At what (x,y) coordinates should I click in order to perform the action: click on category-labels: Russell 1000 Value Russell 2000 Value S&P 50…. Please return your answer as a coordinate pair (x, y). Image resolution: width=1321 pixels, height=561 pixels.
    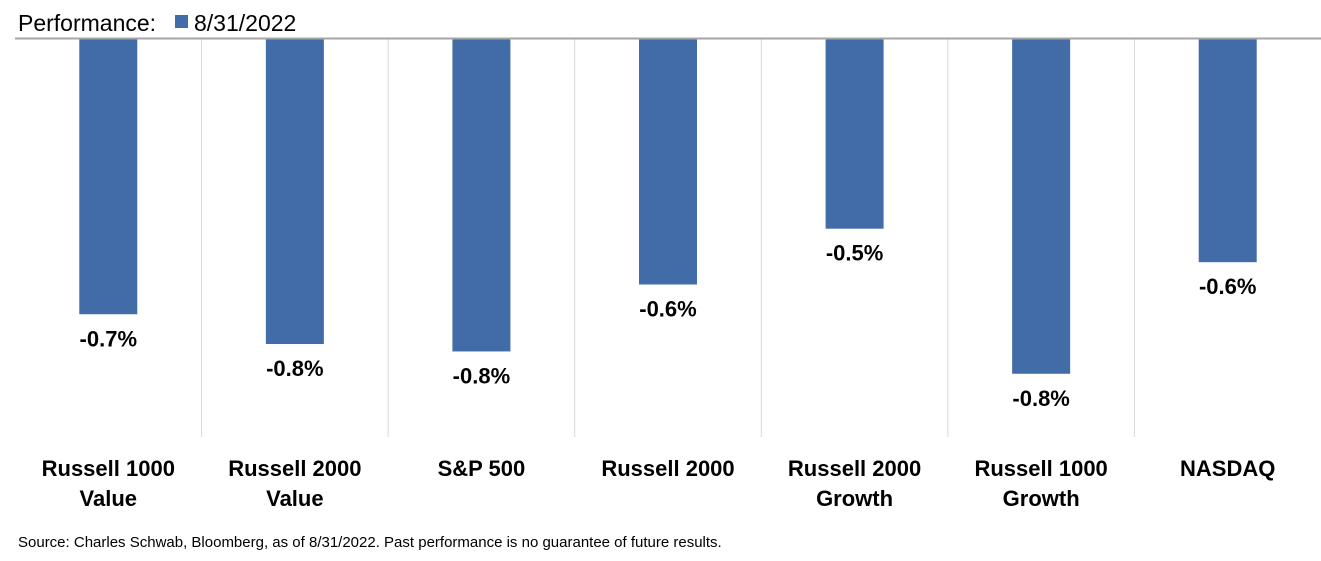
    Looking at the image, I should click on (659, 483).